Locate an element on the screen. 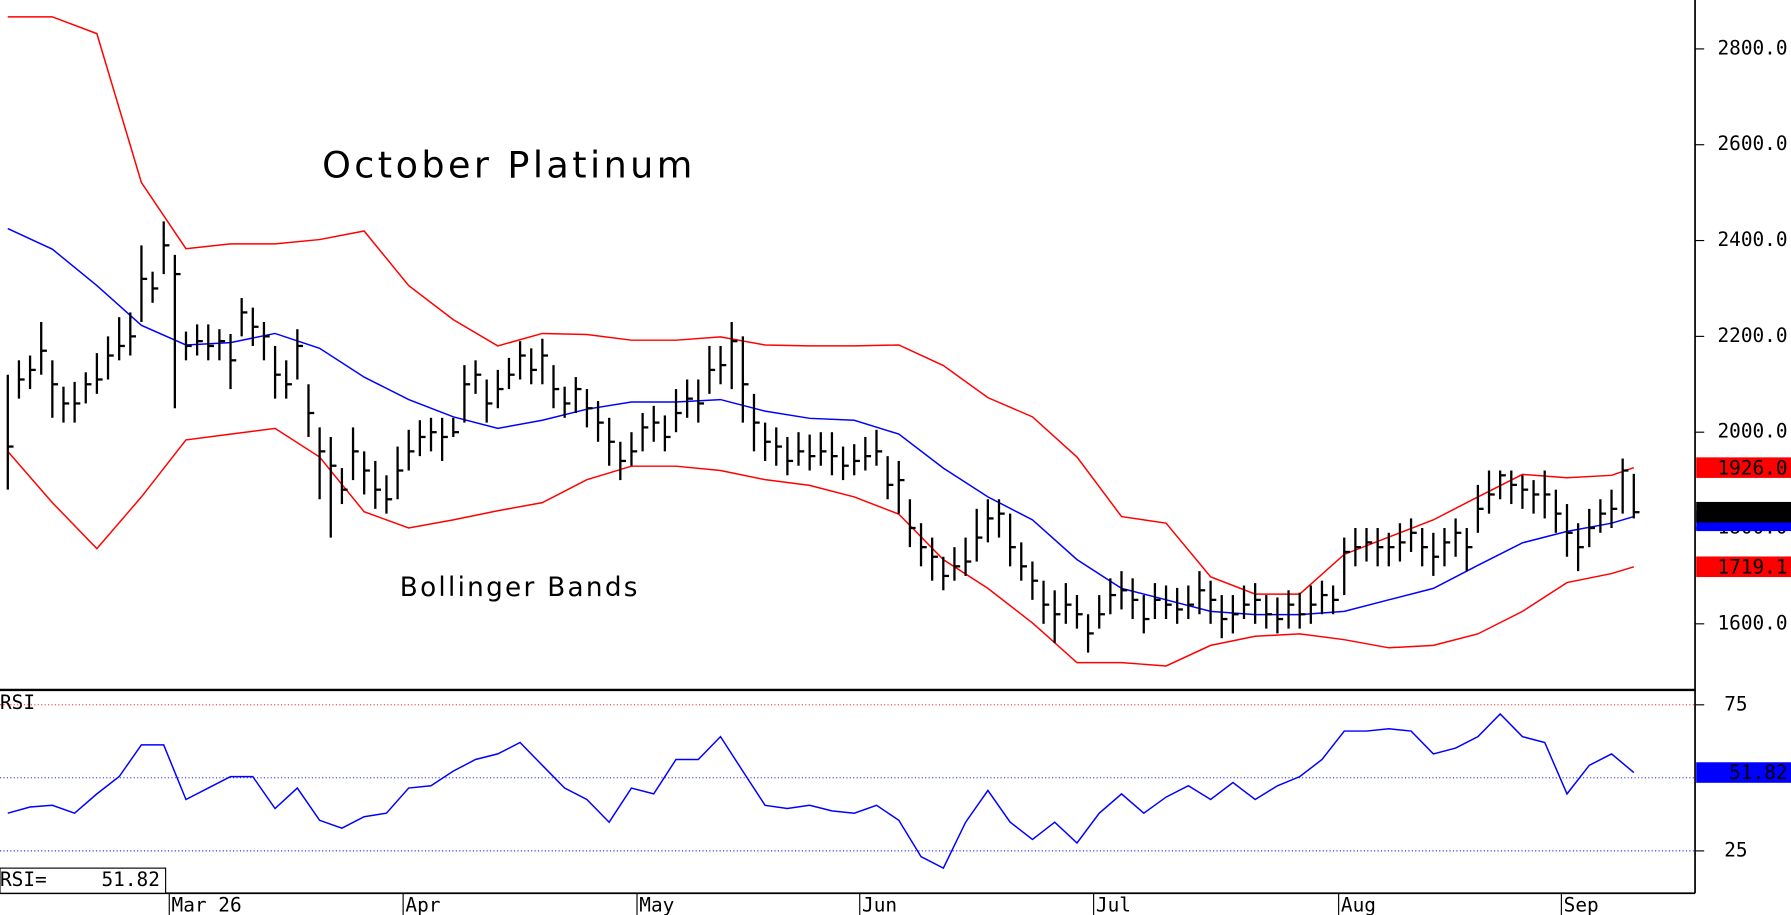 The width and height of the screenshot is (1791, 915). x-tick-label: Aug is located at coordinates (1358, 904).